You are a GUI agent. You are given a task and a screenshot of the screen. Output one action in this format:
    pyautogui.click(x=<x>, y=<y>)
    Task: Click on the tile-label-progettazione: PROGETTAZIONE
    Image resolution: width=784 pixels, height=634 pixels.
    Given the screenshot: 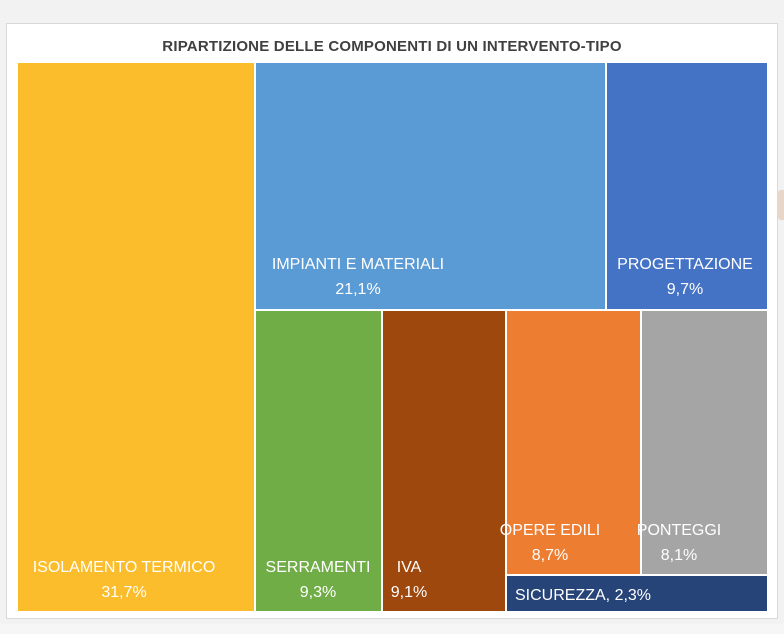 What is the action you would take?
    pyautogui.click(x=685, y=264)
    